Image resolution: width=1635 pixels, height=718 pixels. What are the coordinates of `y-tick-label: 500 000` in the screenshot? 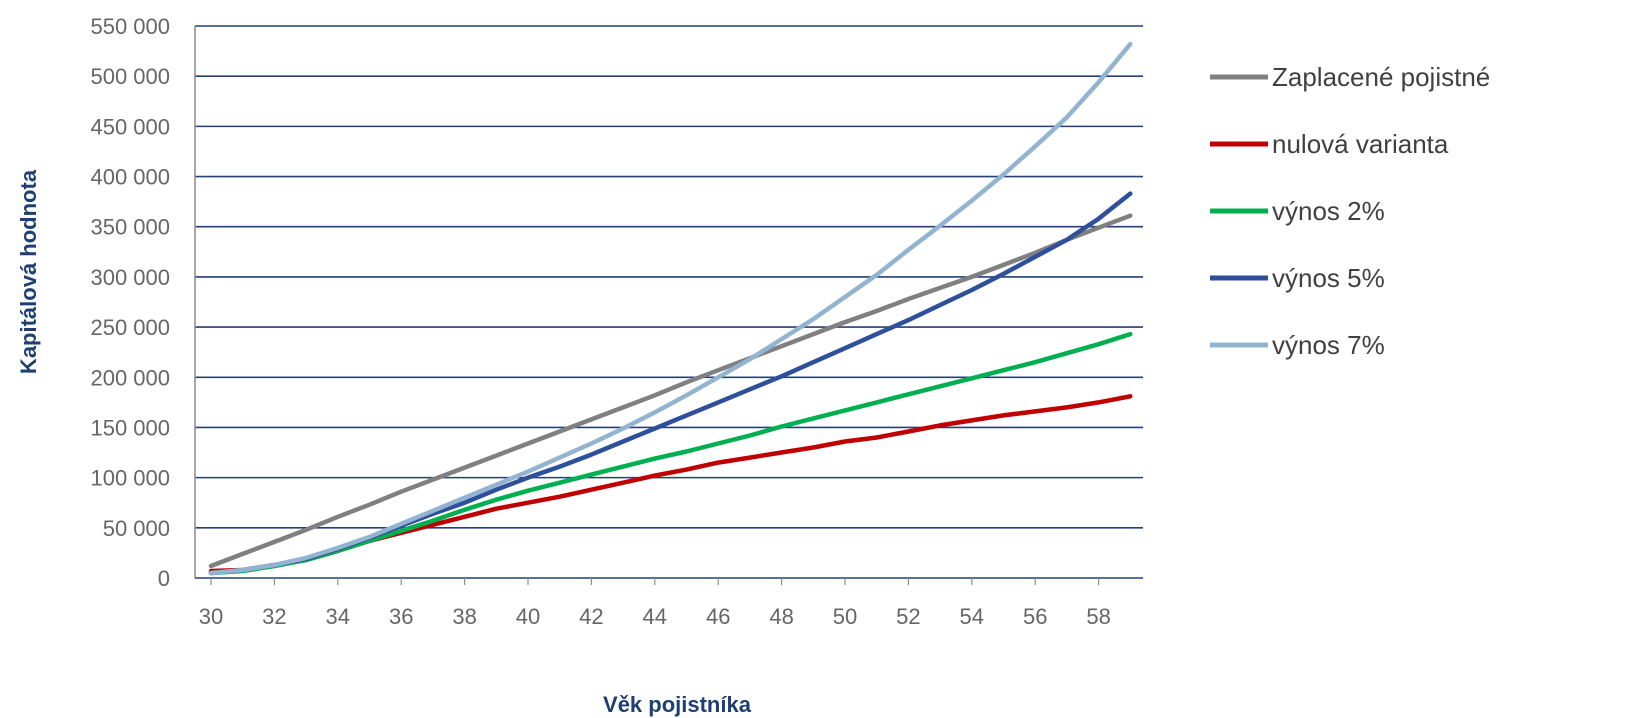 It's located at (130, 76).